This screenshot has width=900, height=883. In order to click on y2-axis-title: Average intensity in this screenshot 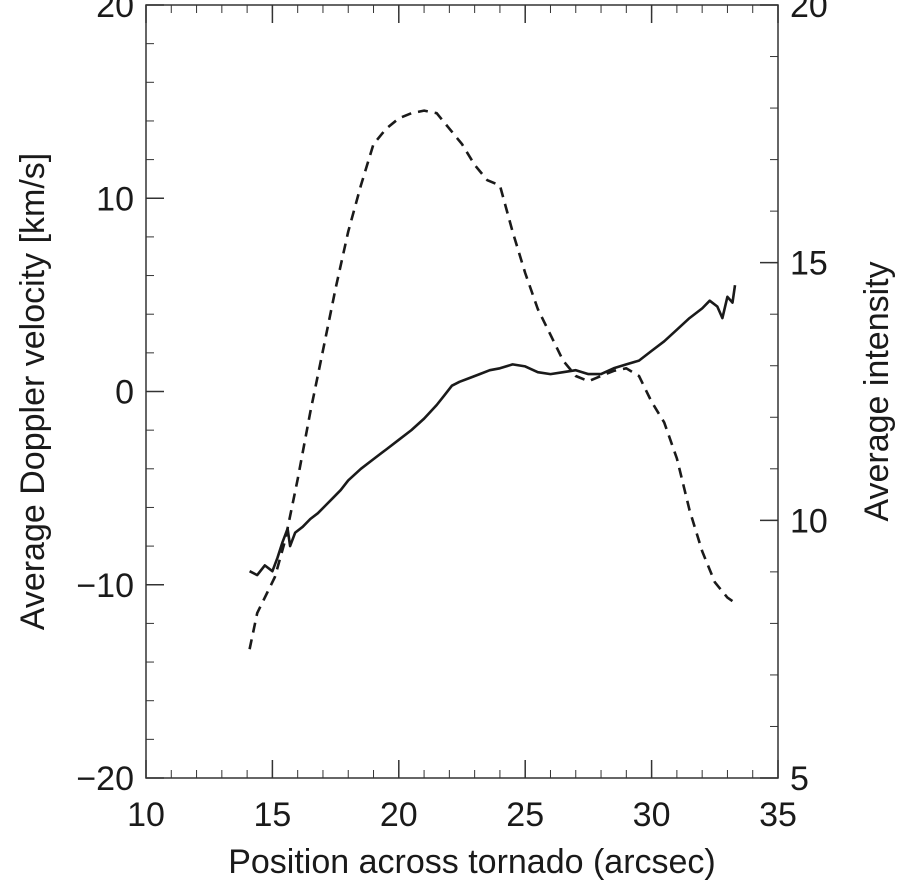, I will do `click(877, 391)`.